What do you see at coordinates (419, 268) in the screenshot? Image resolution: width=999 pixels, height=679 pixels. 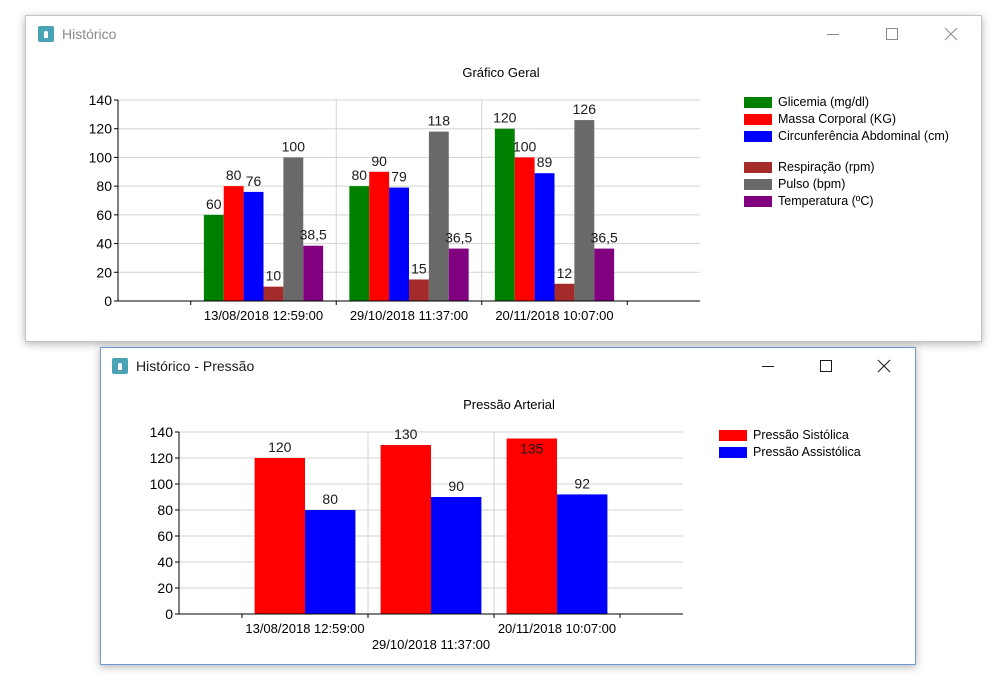 I see `data-label: 15` at bounding box center [419, 268].